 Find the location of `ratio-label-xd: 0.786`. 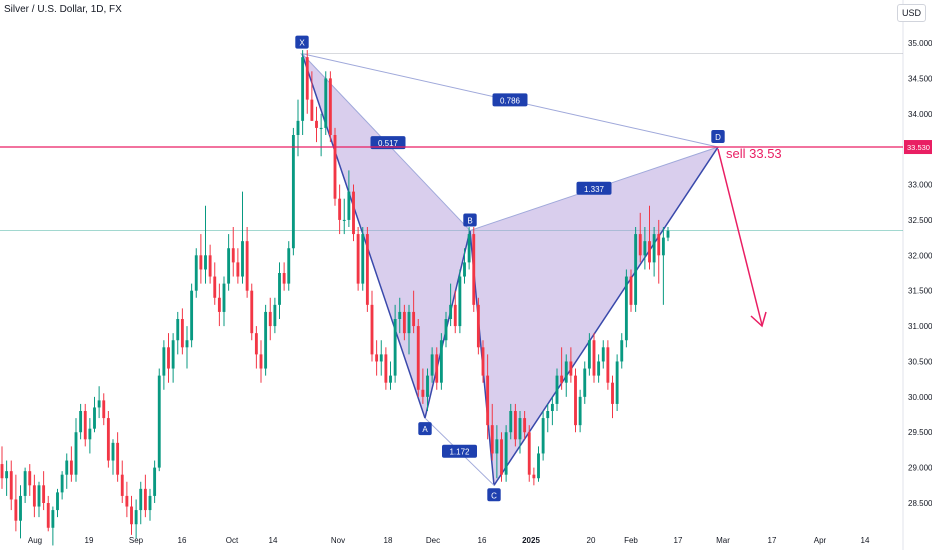

ratio-label-xd: 0.786 is located at coordinates (510, 100).